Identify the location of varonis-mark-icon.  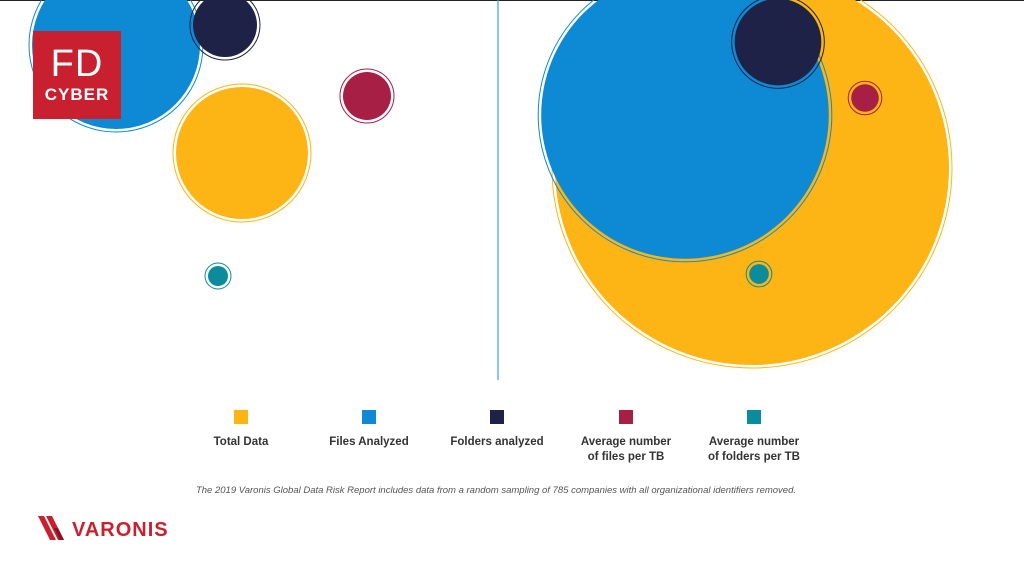
(51, 528).